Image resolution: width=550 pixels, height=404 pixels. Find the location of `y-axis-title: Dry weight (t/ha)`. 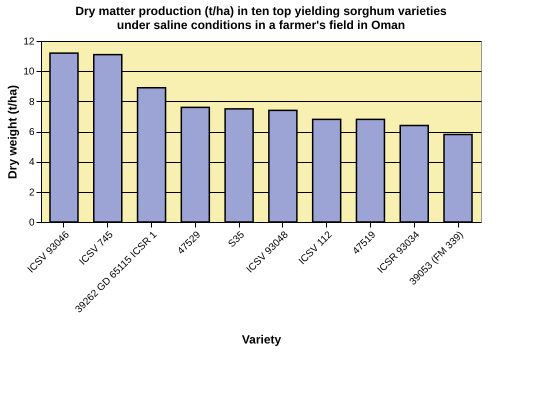

y-axis-title: Dry weight (t/ha) is located at coordinates (12, 132).